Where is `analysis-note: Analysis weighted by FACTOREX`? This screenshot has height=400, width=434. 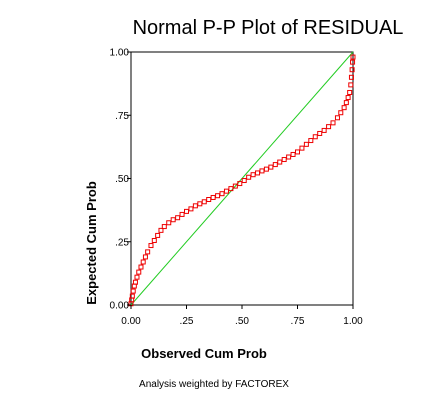
analysis-note: Analysis weighted by FACTOREX is located at coordinates (214, 384).